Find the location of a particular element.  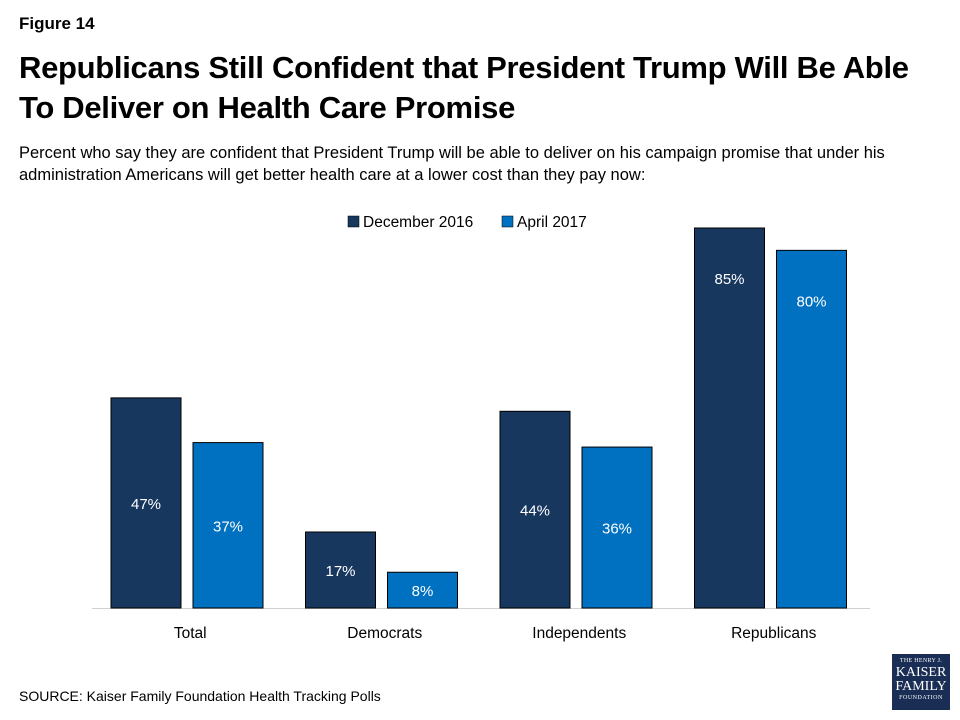

data-label-april-2017-total: 37% is located at coordinates (228, 526).